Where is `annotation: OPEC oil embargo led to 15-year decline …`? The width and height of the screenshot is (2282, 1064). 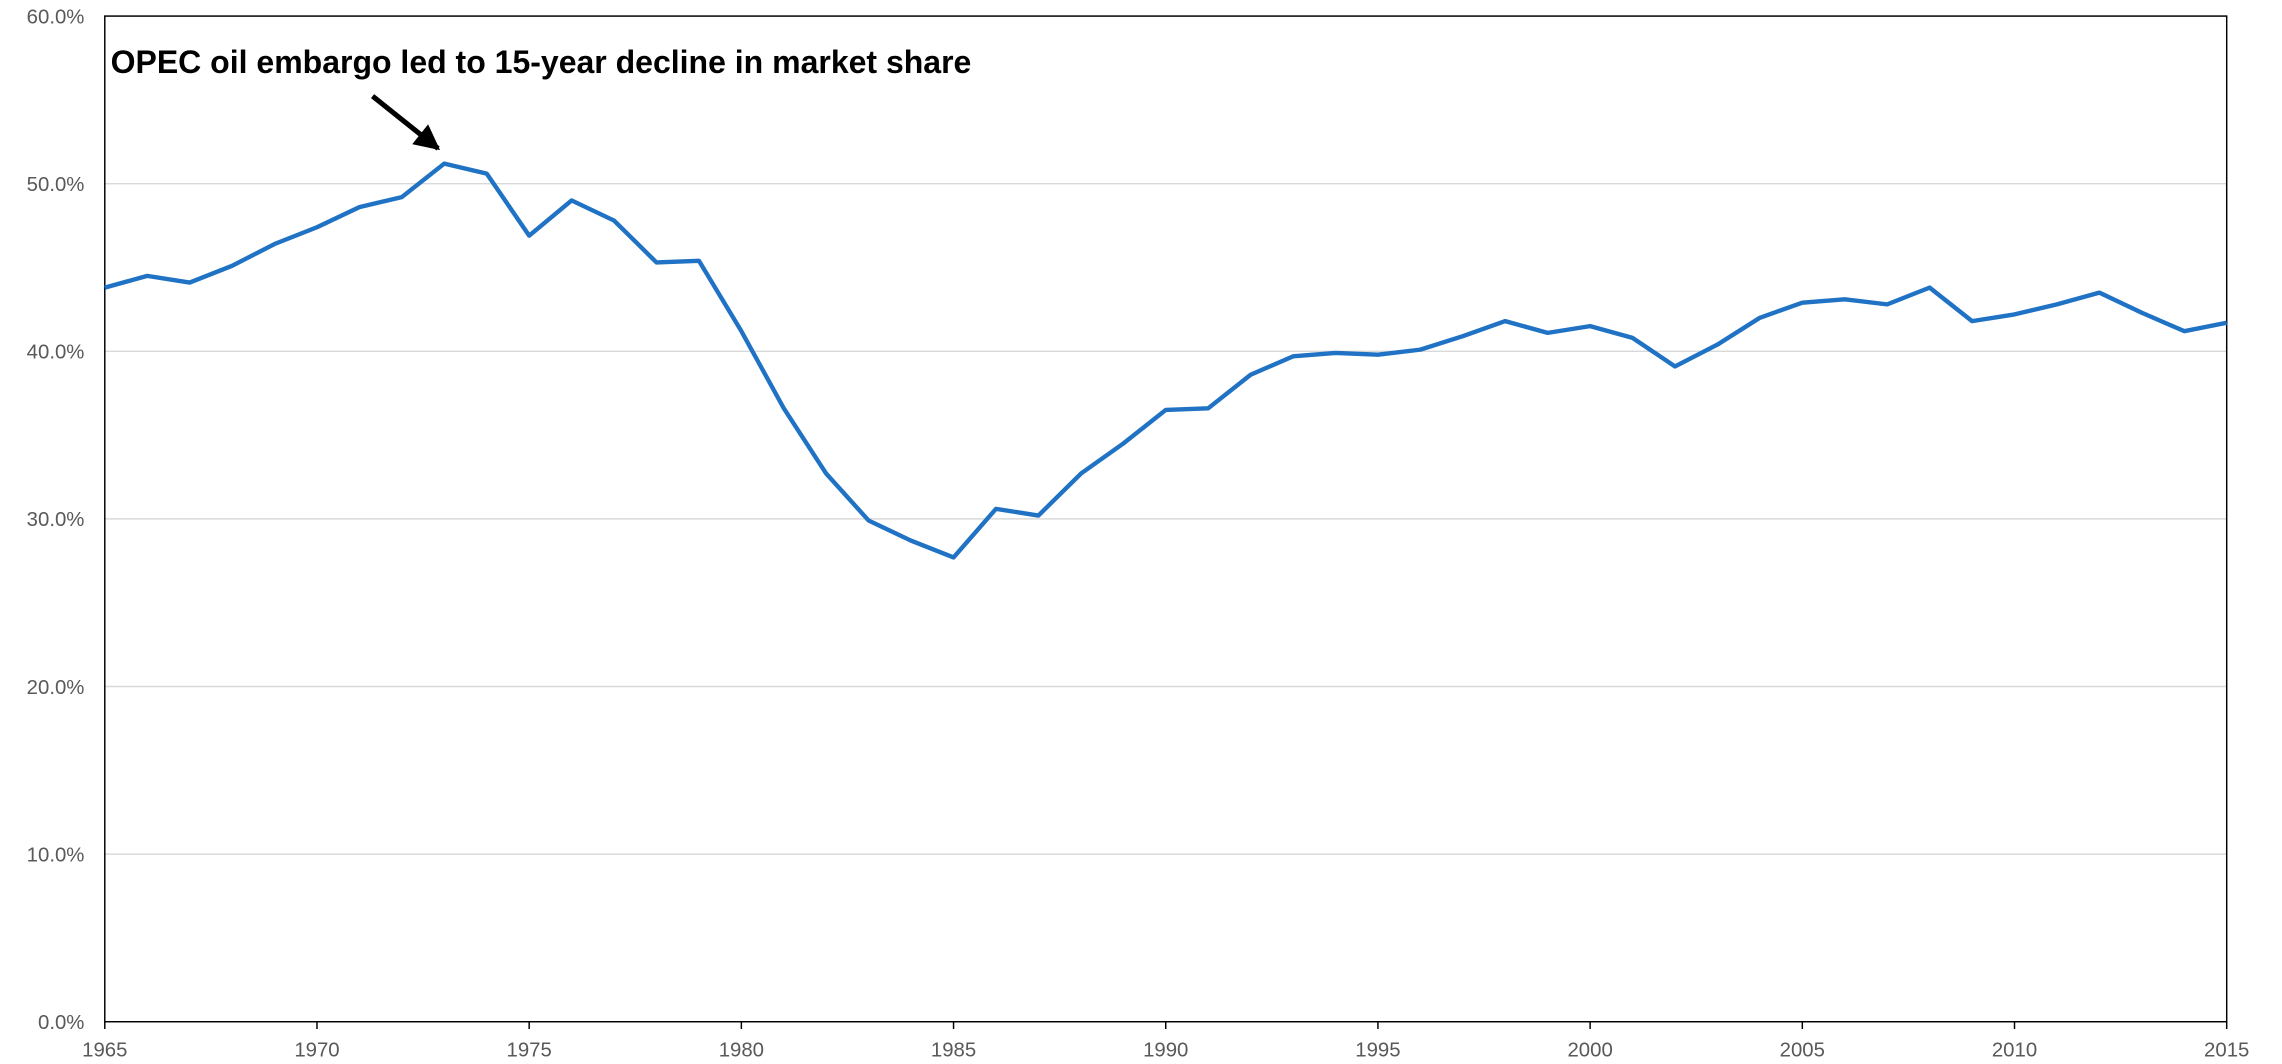
annotation: OPEC oil embargo led to 15-year decline … is located at coordinates (541, 62).